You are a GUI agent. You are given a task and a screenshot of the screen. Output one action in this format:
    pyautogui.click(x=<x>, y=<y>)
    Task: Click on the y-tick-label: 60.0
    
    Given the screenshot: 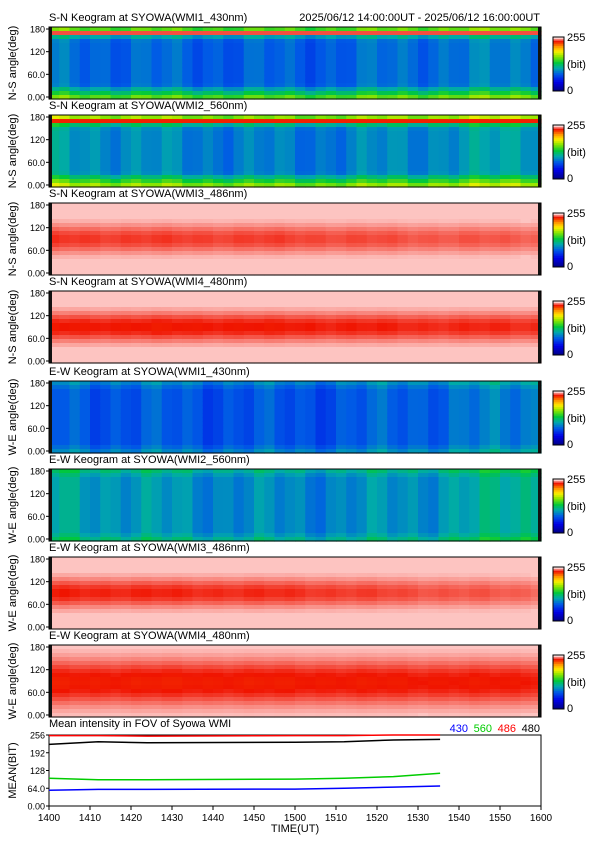 What is the action you would take?
    pyautogui.click(x=36, y=163)
    